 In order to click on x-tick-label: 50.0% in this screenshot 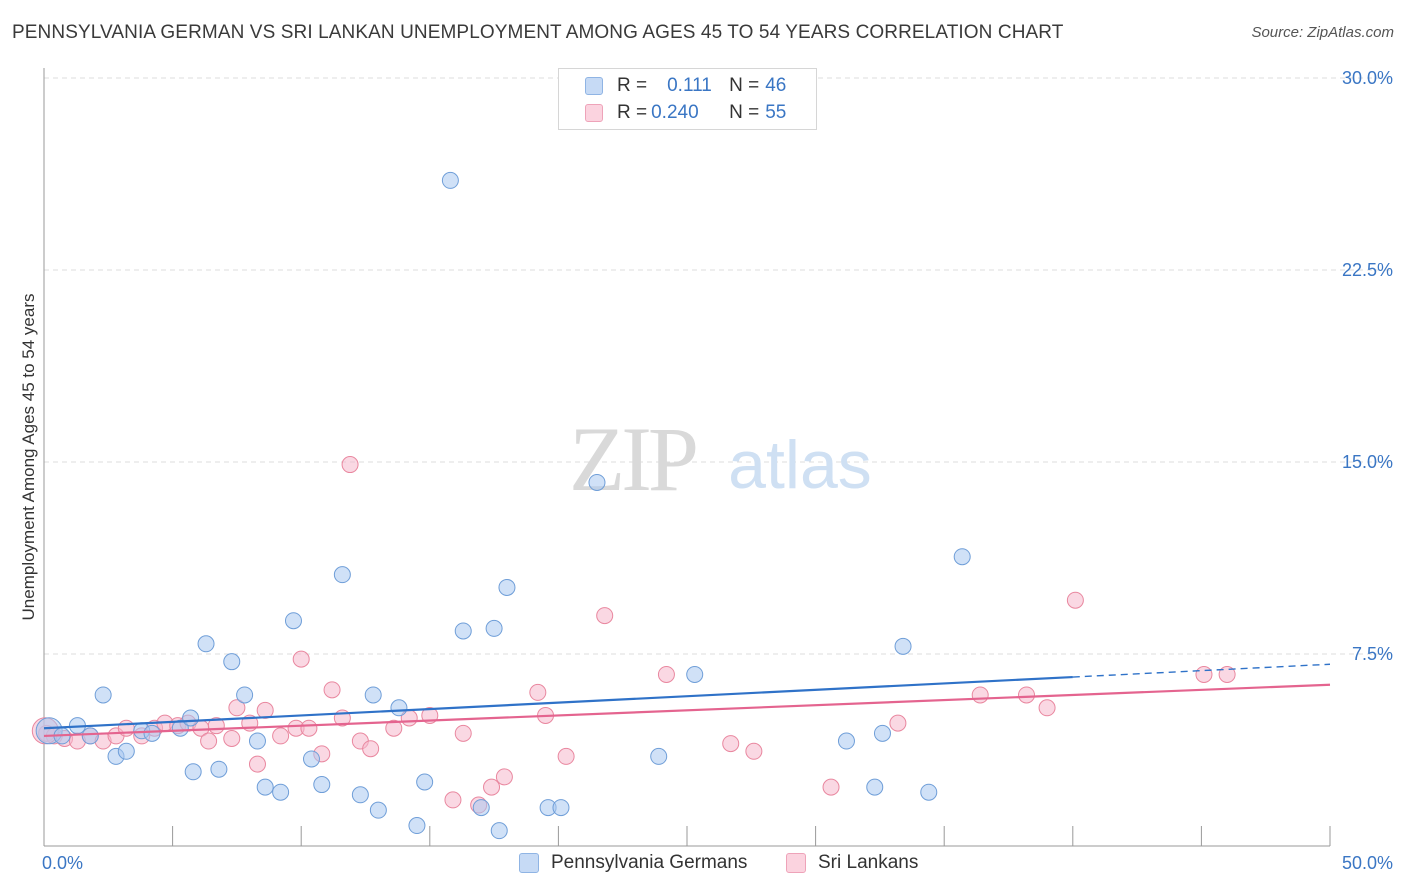, I will do `click(1367, 863)`.